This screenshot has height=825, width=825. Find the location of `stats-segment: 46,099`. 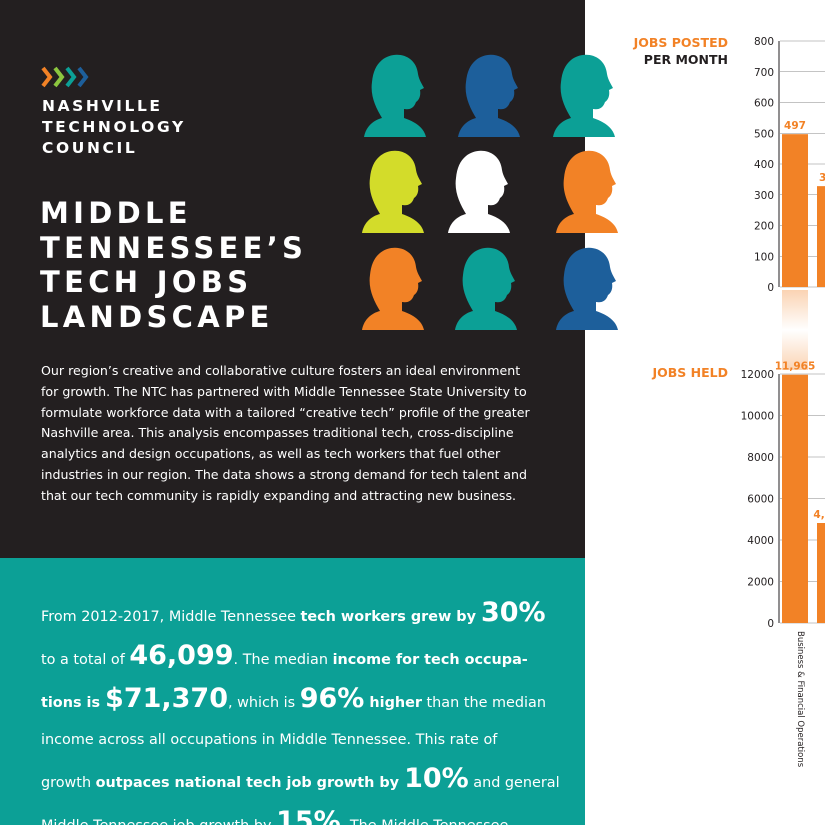

stats-segment: 46,099 is located at coordinates (181, 655).